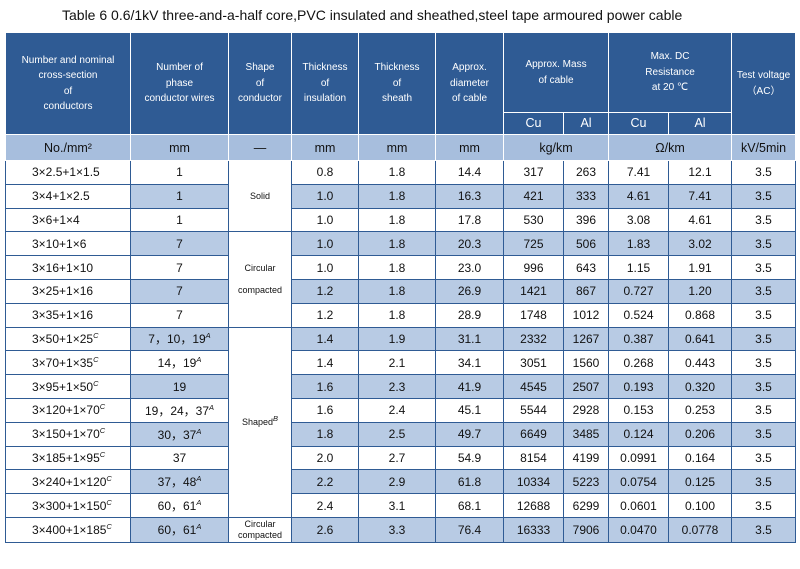 This screenshot has height=569, width=800. I want to click on cell-shape-circular-last: Circular compacted, so click(260, 529).